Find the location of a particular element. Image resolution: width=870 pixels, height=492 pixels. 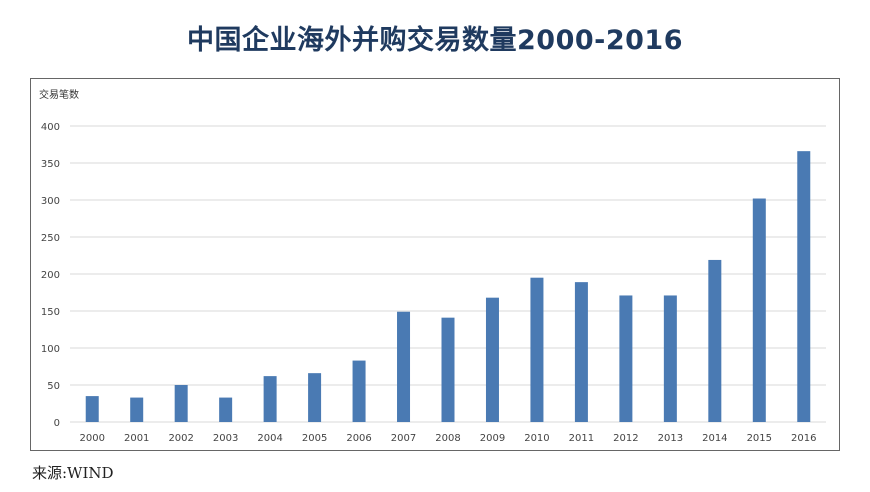

x-tick-label: 2012 is located at coordinates (625, 438).